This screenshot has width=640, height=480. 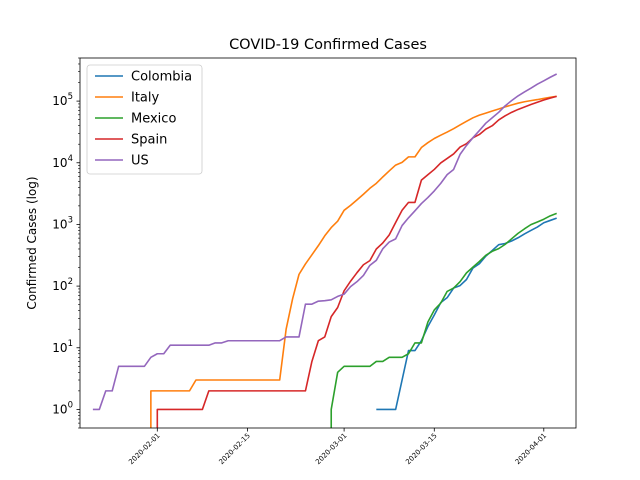 I want to click on y-tick-label: 10⁵, so click(x=62, y=100).